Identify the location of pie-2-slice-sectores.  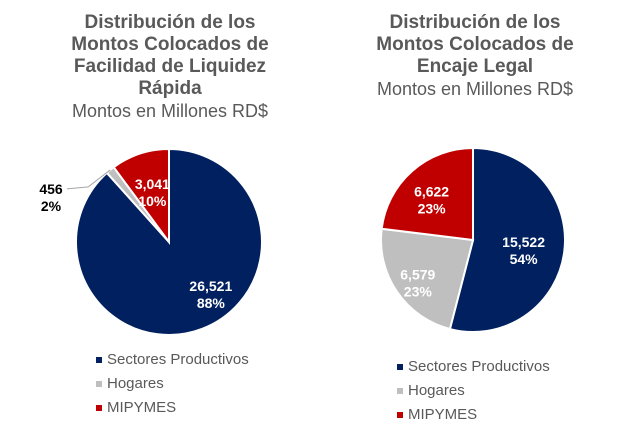
(507, 239).